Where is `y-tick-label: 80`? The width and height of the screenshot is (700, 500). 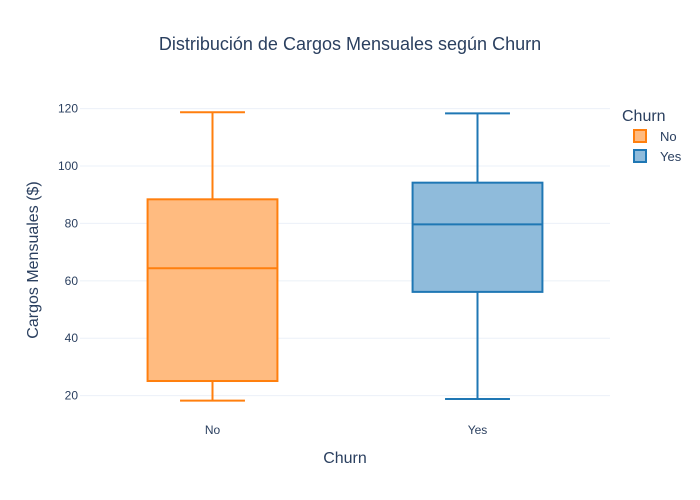 y-tick-label: 80 is located at coordinates (72, 223).